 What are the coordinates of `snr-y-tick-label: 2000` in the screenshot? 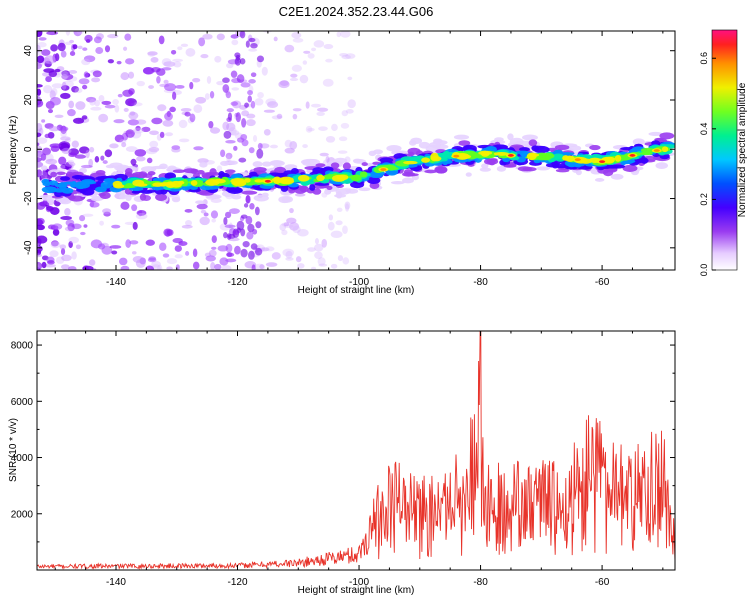 It's located at (22, 514).